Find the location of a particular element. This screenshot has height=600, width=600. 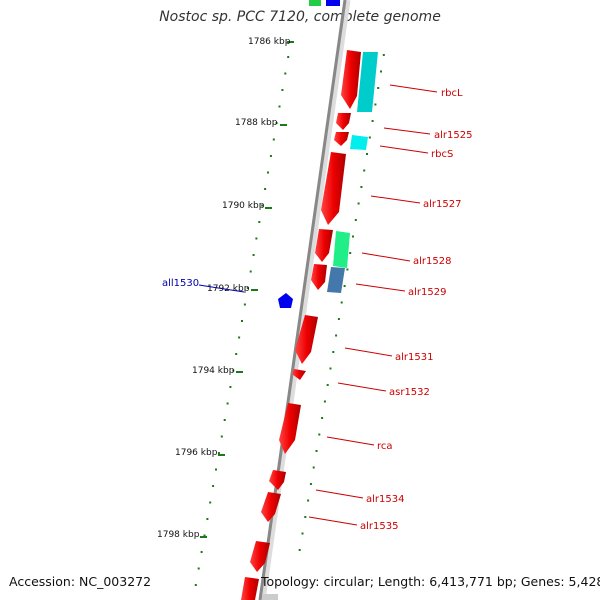

gene-rbcL-track is located at coordinates (367, 82).